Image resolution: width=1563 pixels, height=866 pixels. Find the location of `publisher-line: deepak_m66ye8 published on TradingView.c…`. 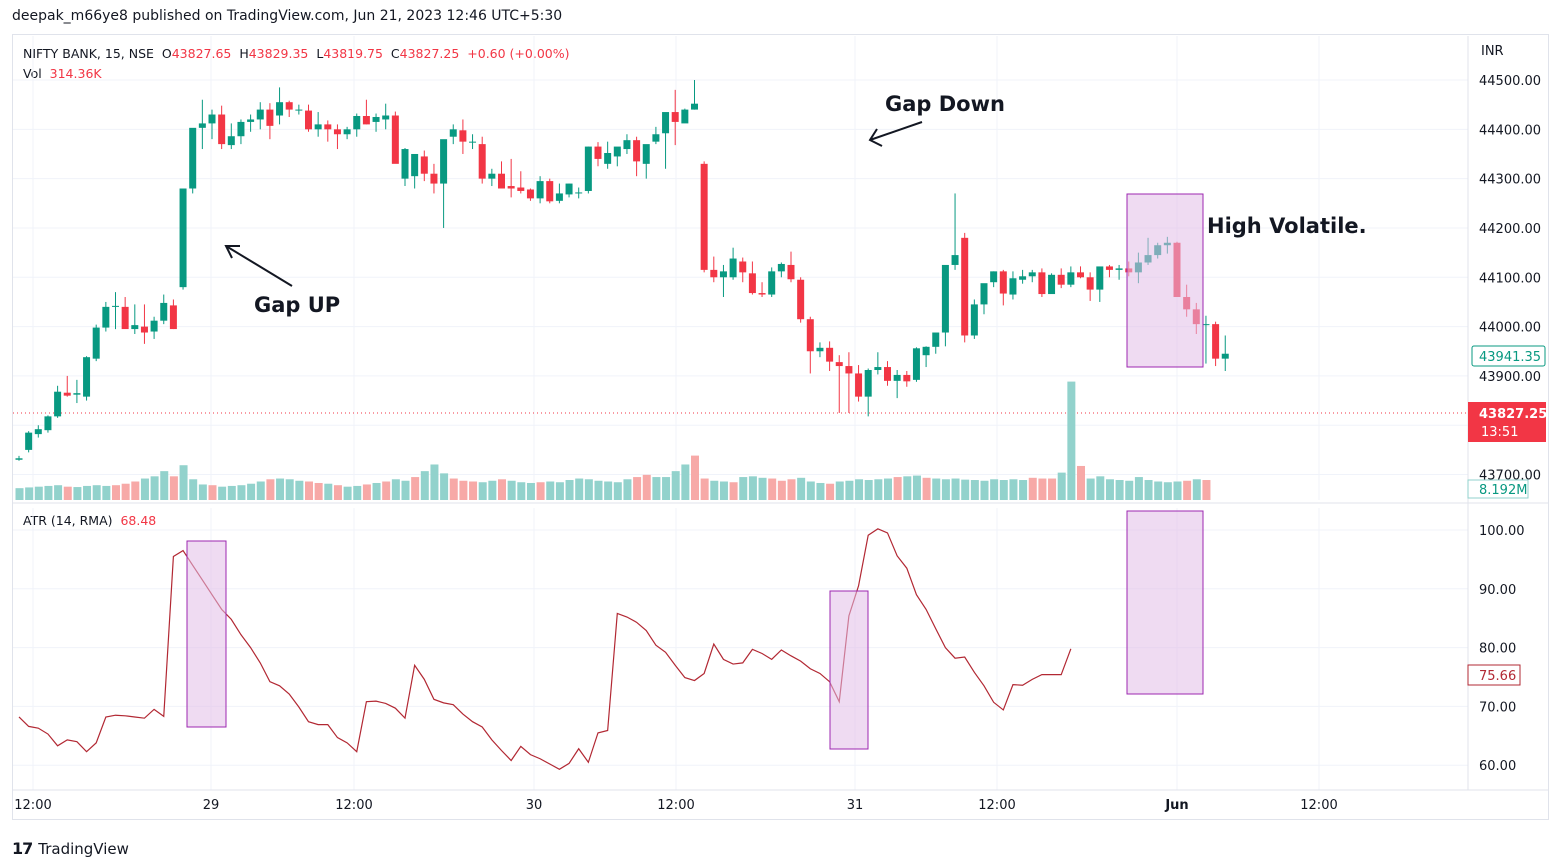

publisher-line: deepak_m66ye8 published on TradingView.c… is located at coordinates (287, 16).